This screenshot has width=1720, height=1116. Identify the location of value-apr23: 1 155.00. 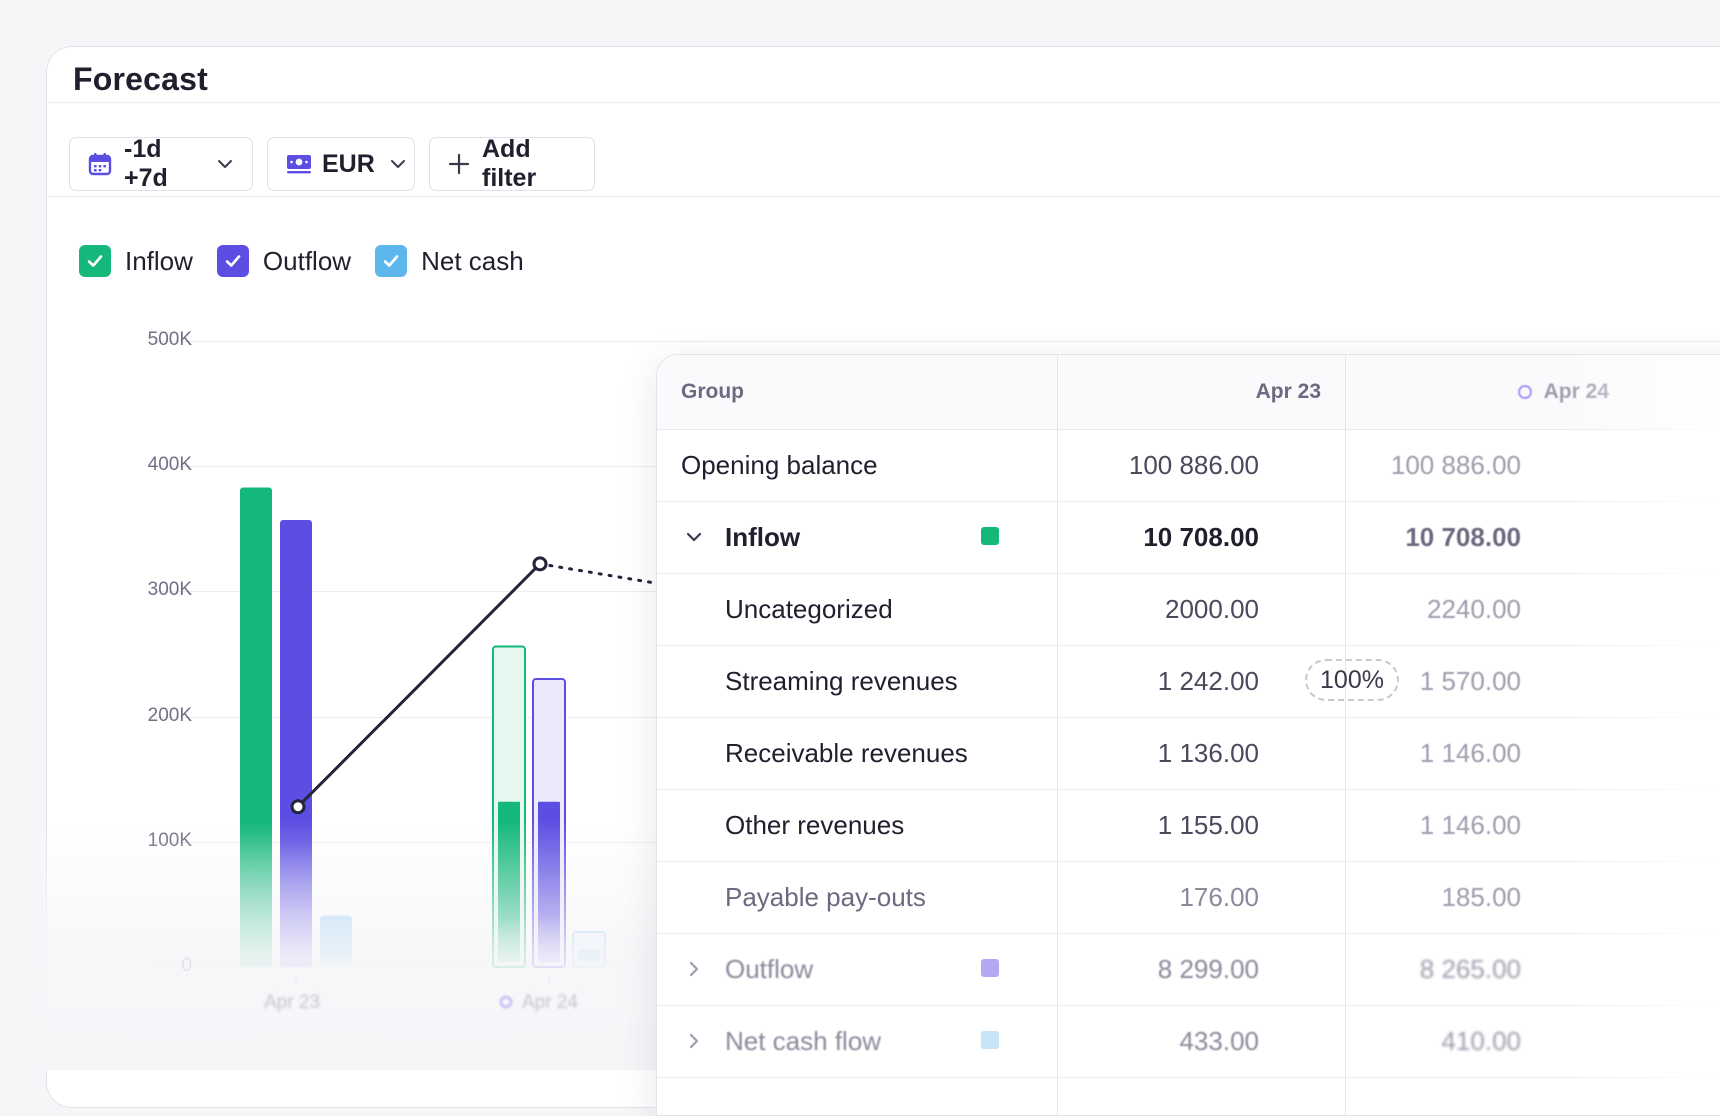
(1208, 824).